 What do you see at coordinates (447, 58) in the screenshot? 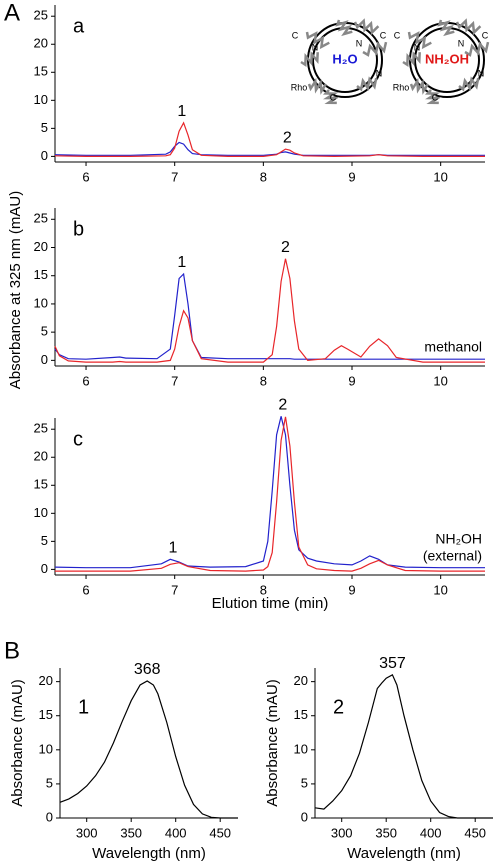
I see `inset-label: NH₂OH` at bounding box center [447, 58].